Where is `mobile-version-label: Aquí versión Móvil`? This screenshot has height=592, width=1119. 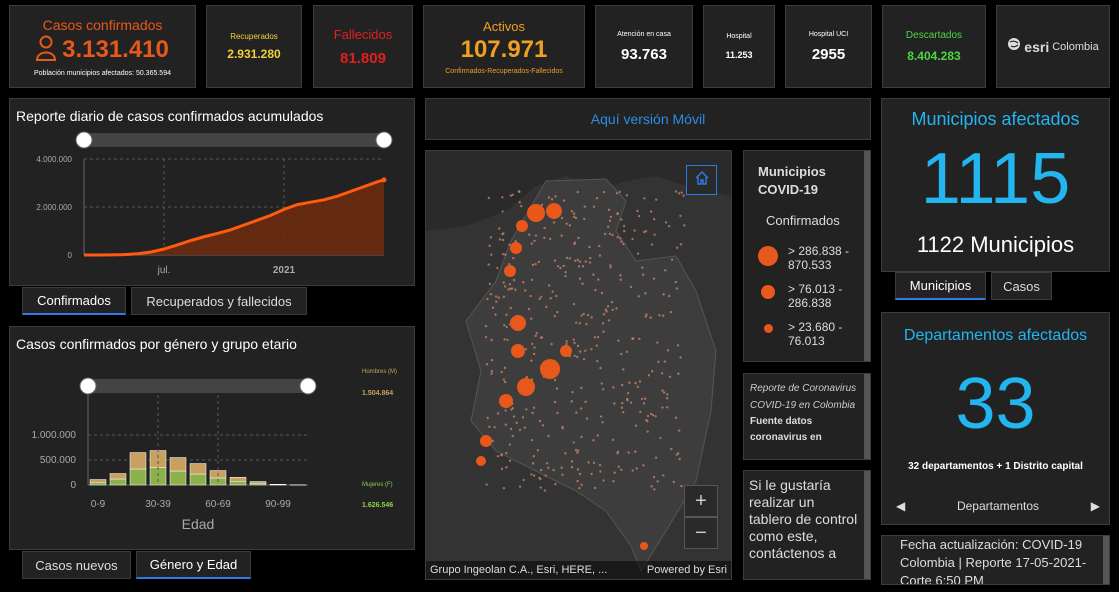 mobile-version-label: Aquí versión Móvil is located at coordinates (648, 119).